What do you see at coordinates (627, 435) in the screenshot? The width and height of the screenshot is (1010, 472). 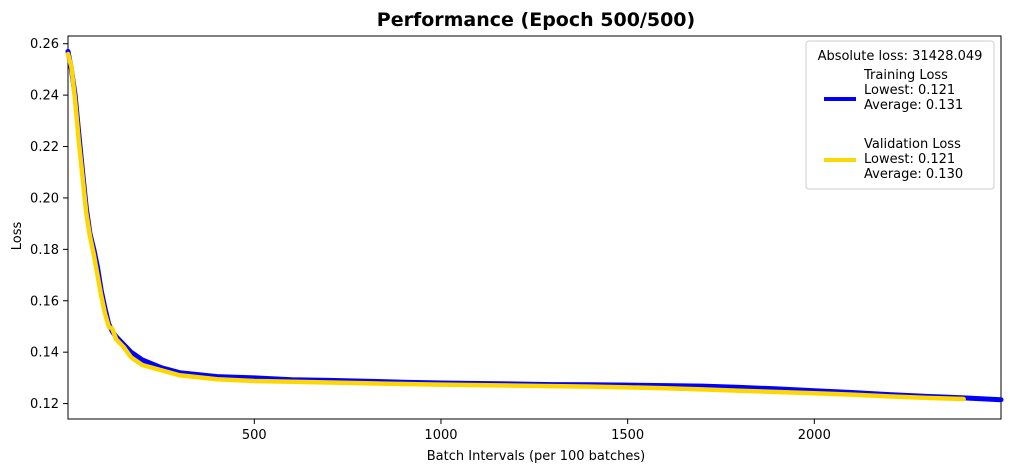 I see `x-tick-label: 1500` at bounding box center [627, 435].